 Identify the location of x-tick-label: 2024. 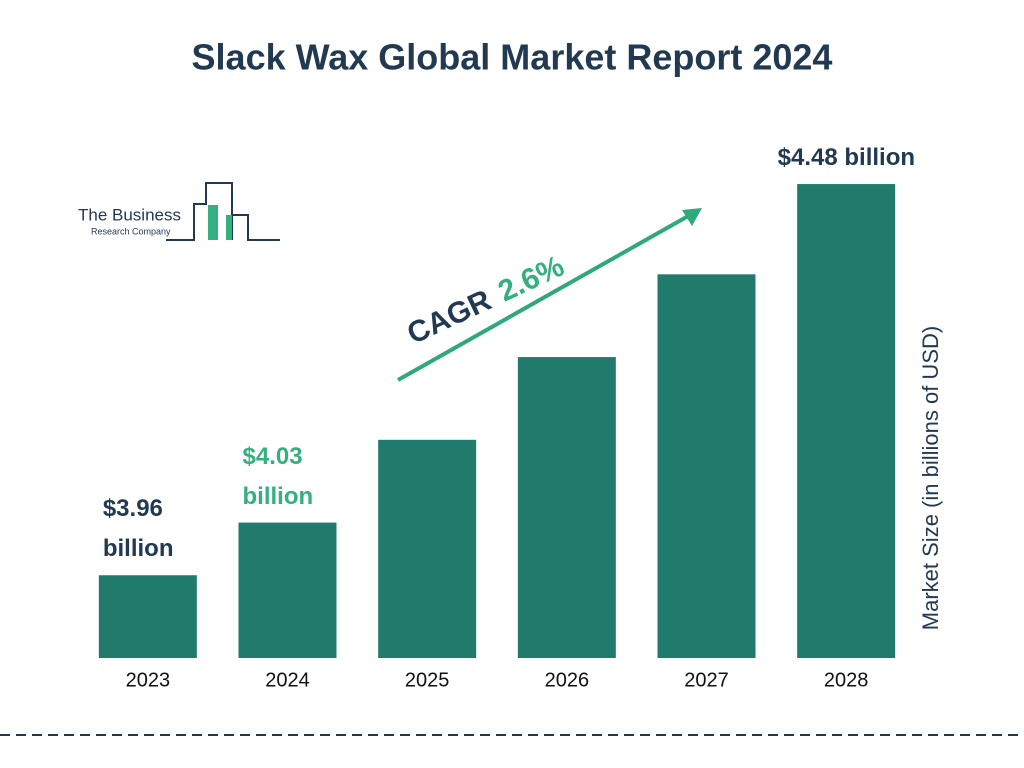
(287, 680).